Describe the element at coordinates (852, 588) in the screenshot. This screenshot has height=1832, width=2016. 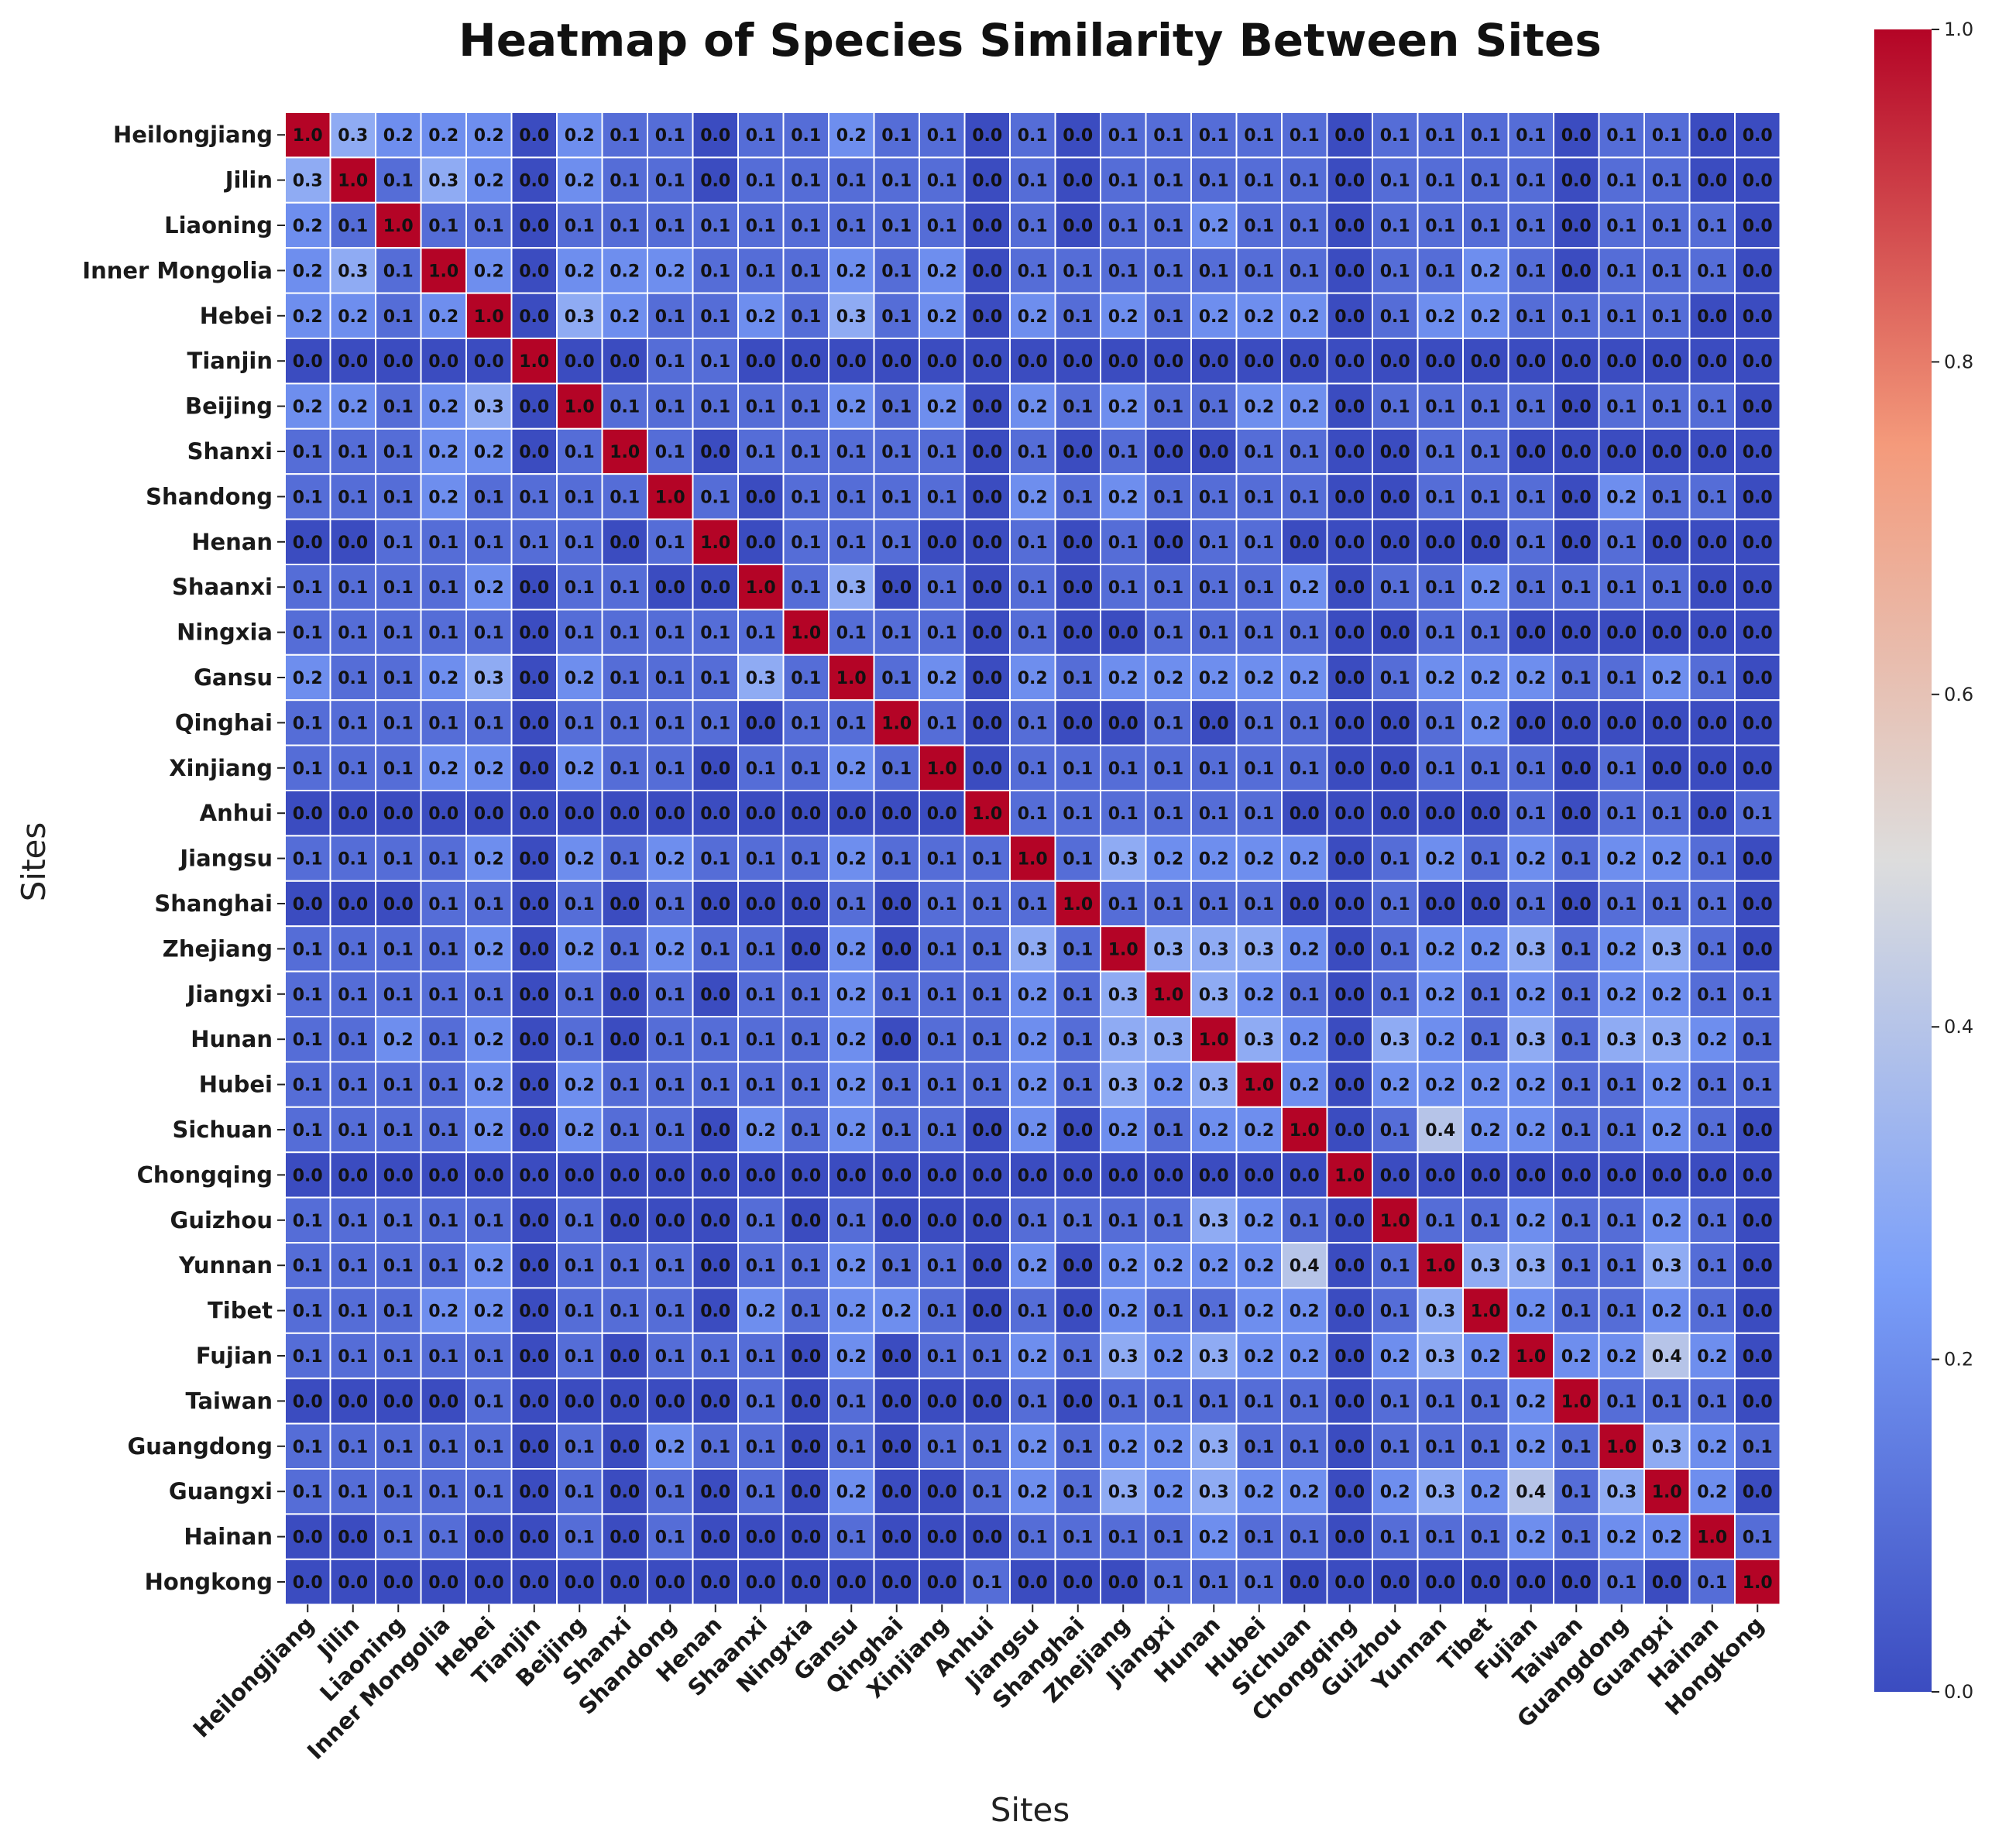
I see `heatmap-cell-label: 0.3` at that location.